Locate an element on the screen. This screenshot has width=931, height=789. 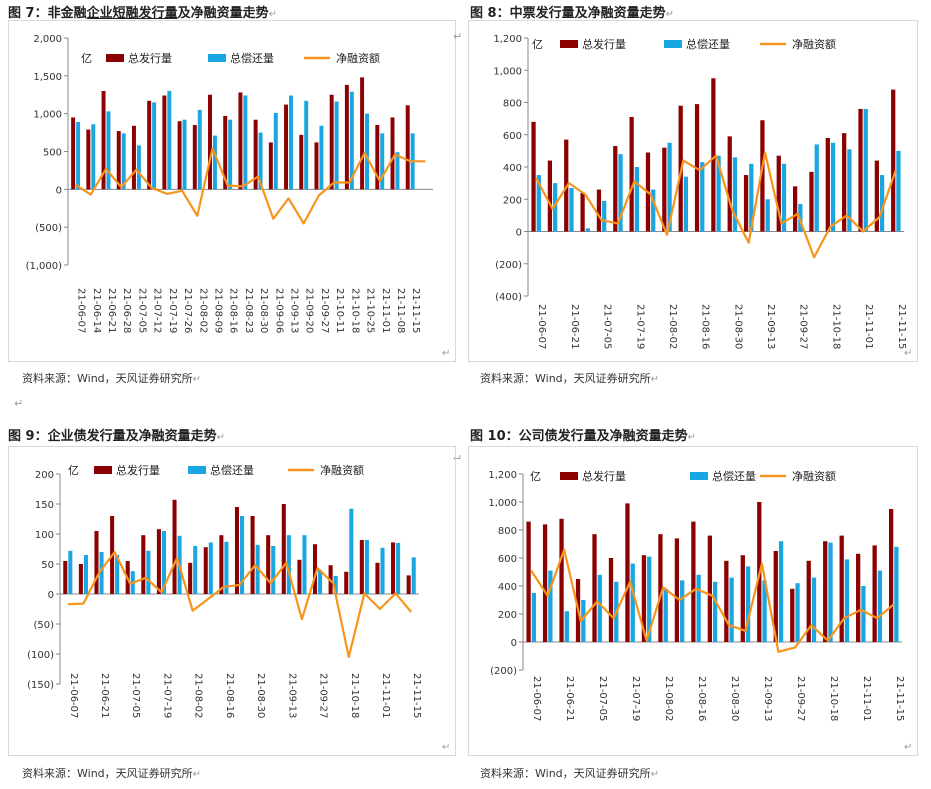
x-tick-label: 21-09-13 is located at coordinates (770, 326).